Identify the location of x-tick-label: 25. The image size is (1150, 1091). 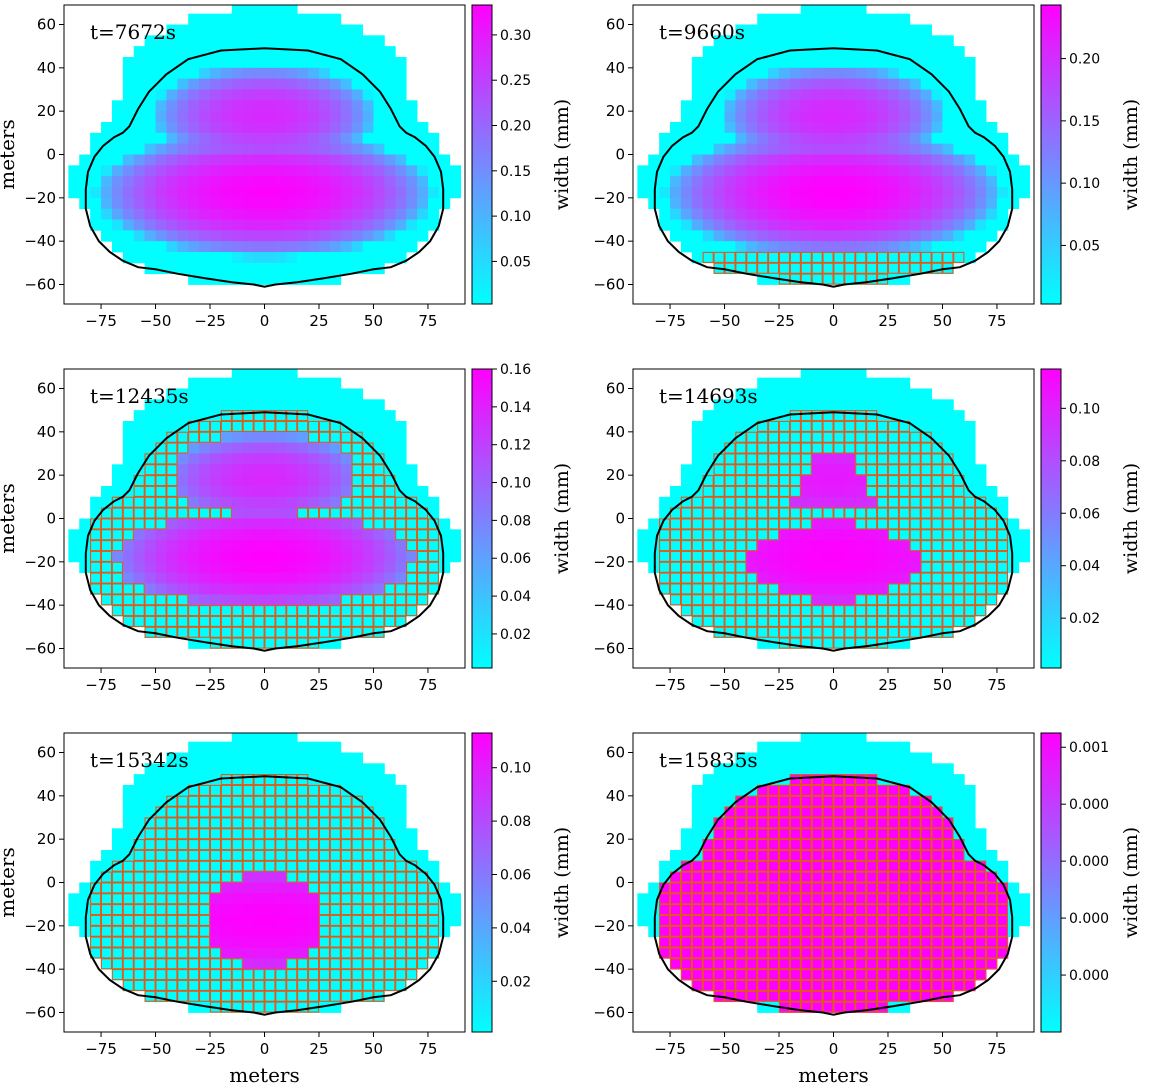
(318, 321).